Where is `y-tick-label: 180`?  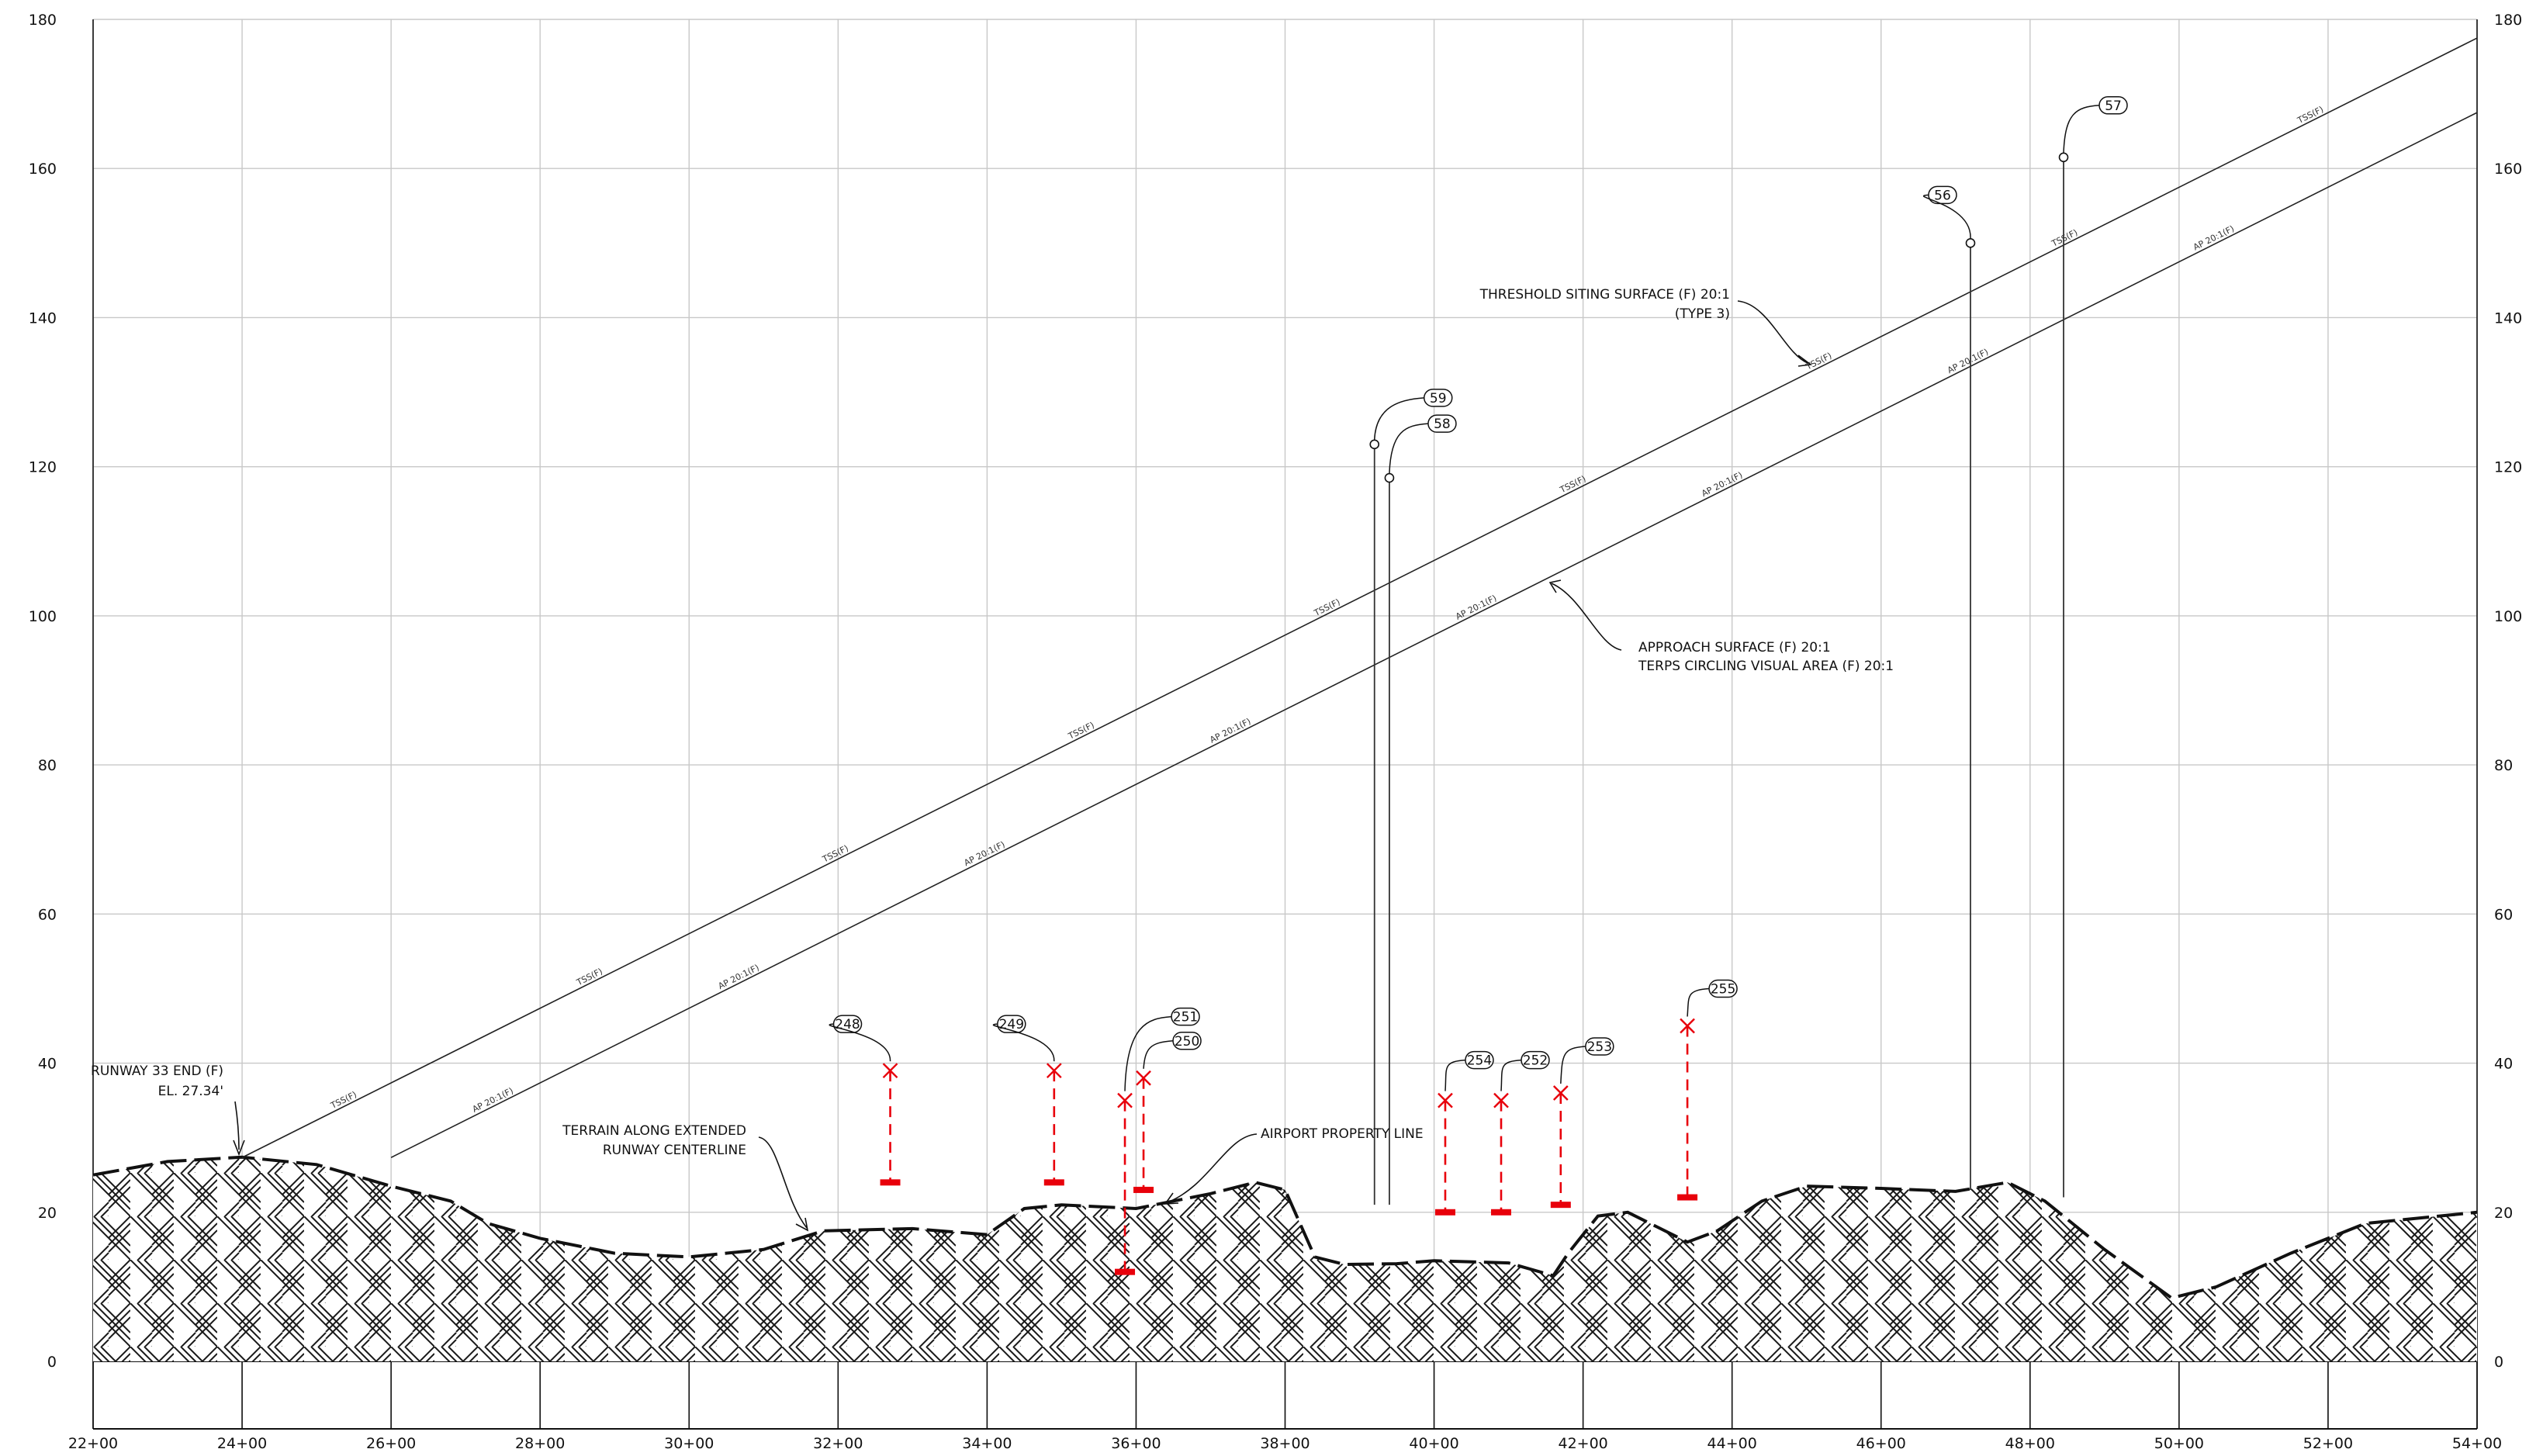
y-tick-label: 180 is located at coordinates (43, 20).